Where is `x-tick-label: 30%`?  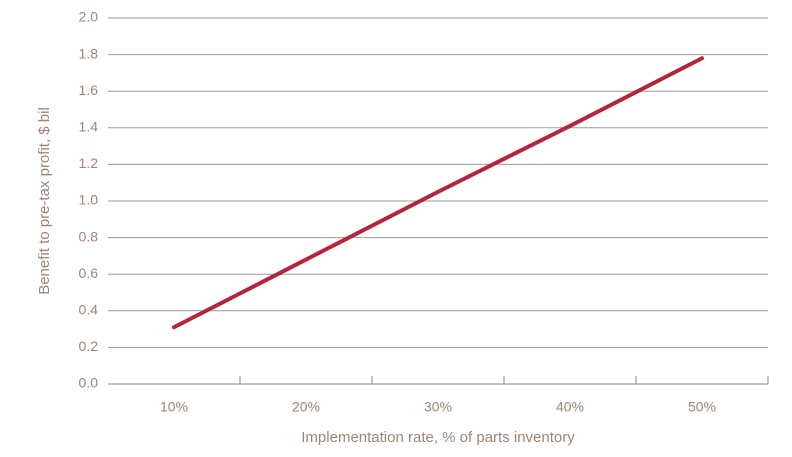
x-tick-label: 30% is located at coordinates (438, 407).